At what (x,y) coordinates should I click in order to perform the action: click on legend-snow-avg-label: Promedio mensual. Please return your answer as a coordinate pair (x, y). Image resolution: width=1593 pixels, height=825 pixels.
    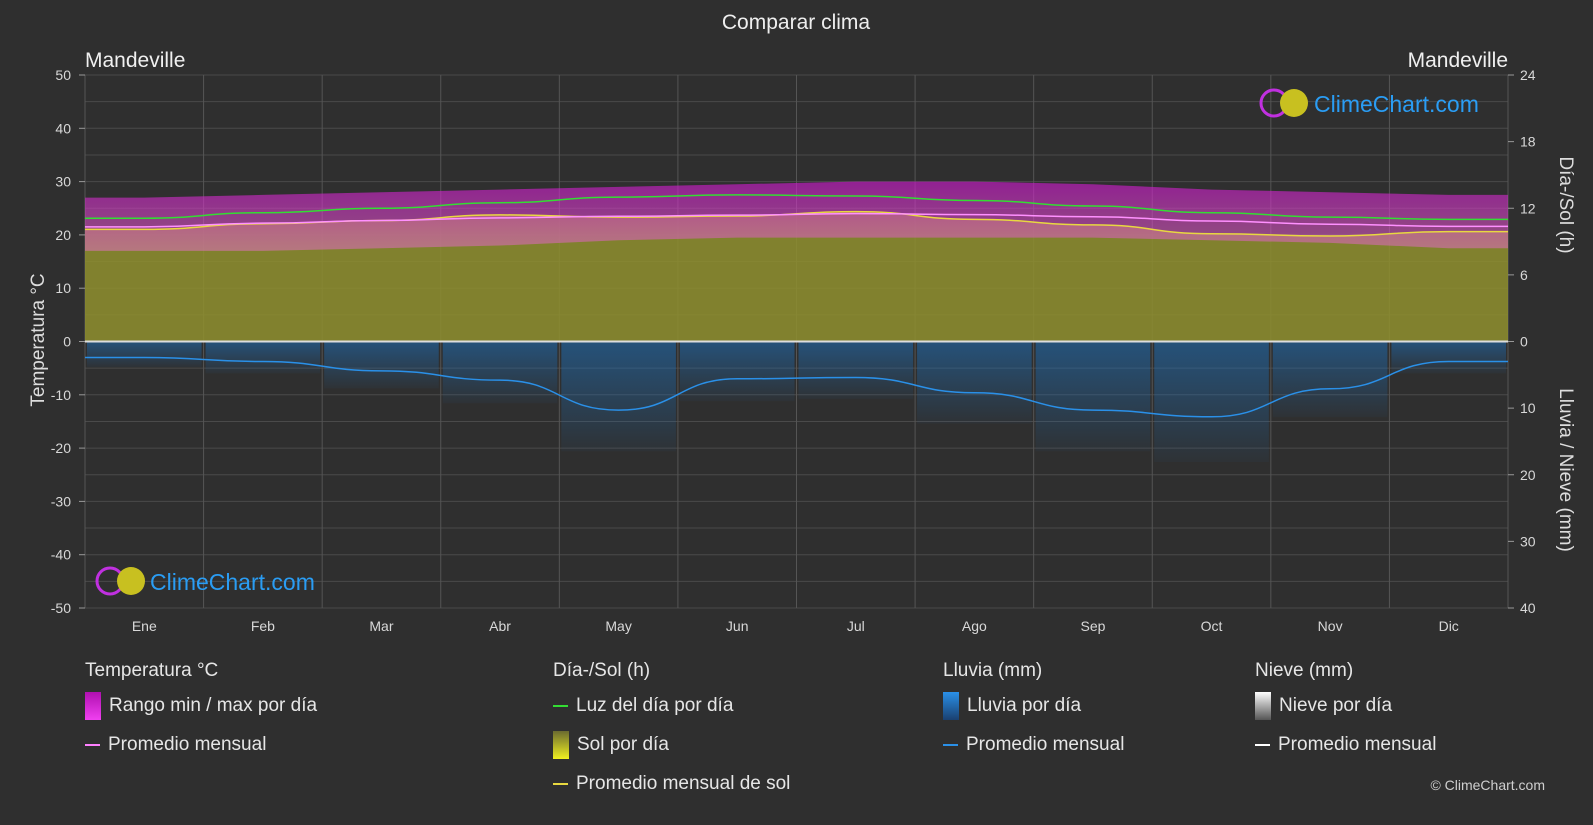
    Looking at the image, I should click on (1357, 744).